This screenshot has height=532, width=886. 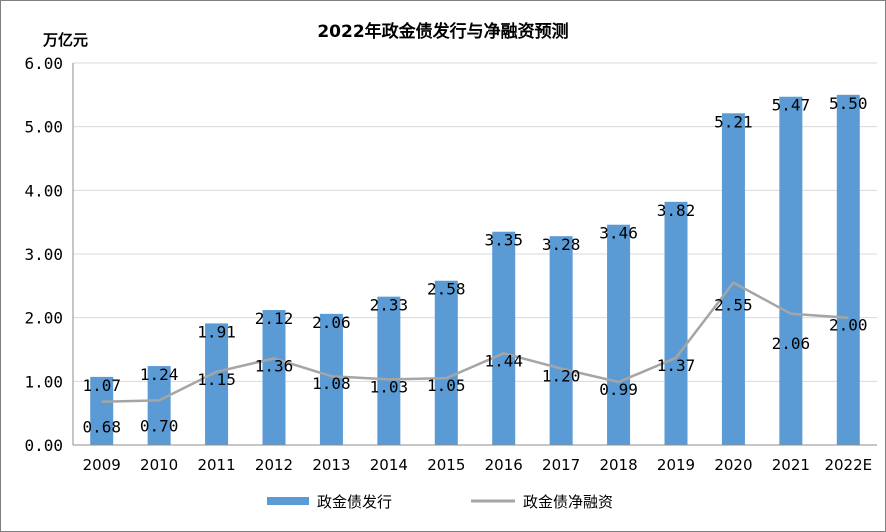 I want to click on line-data-label: 1.08, so click(x=331, y=383).